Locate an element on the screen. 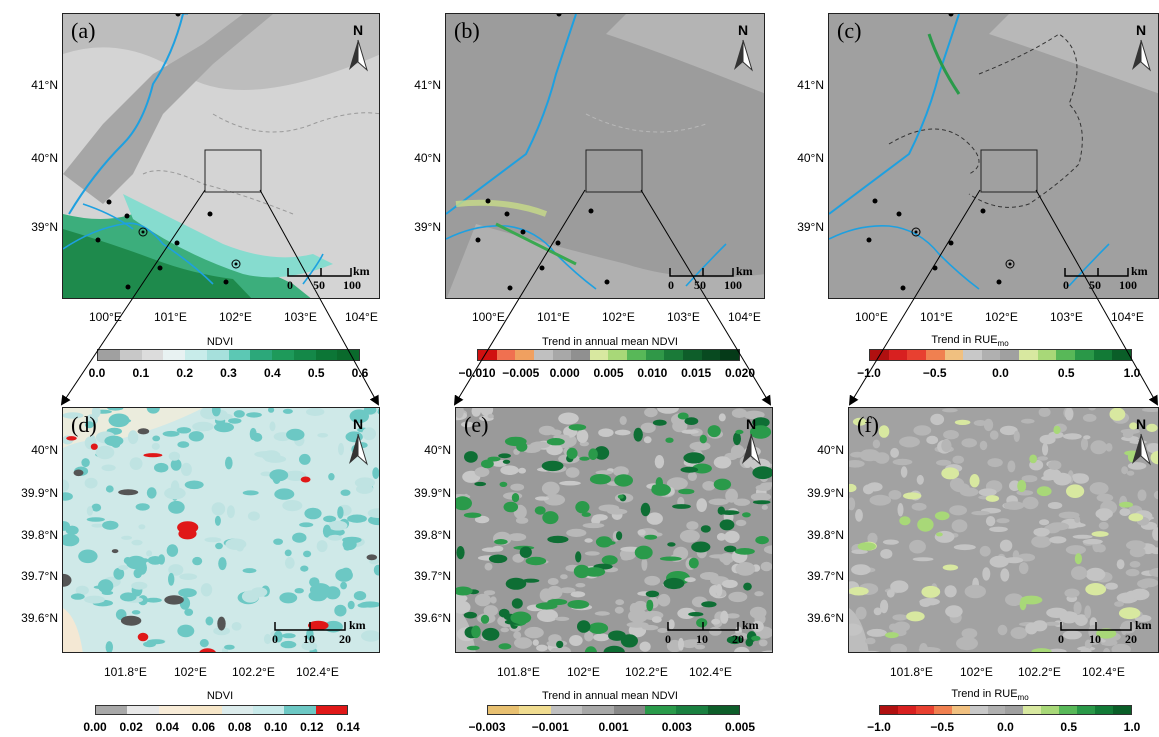  panel-label-d: (d) is located at coordinates (84, 424).